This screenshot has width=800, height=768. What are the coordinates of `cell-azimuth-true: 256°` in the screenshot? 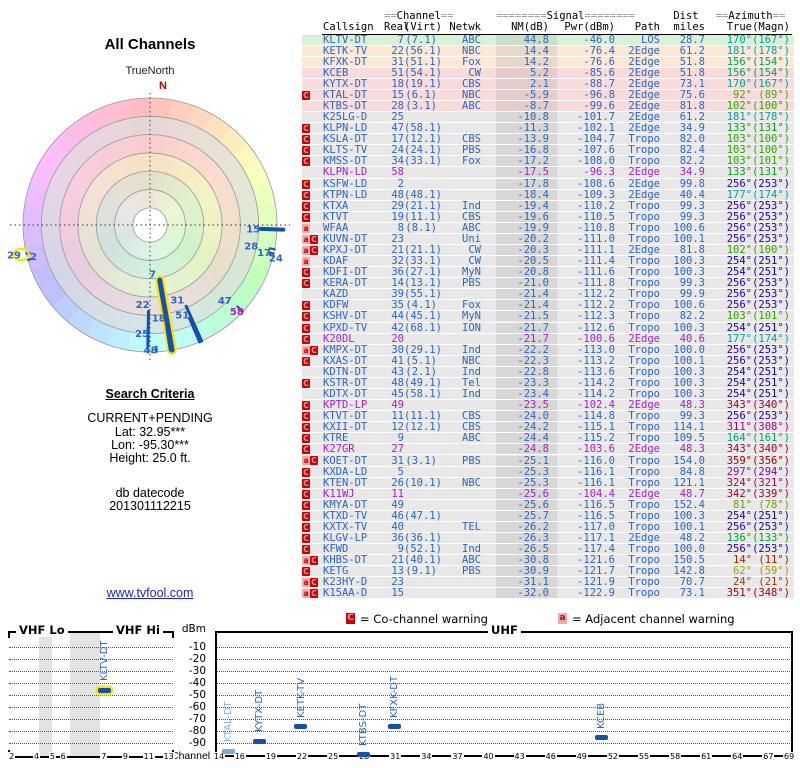 It's located at (739, 526).